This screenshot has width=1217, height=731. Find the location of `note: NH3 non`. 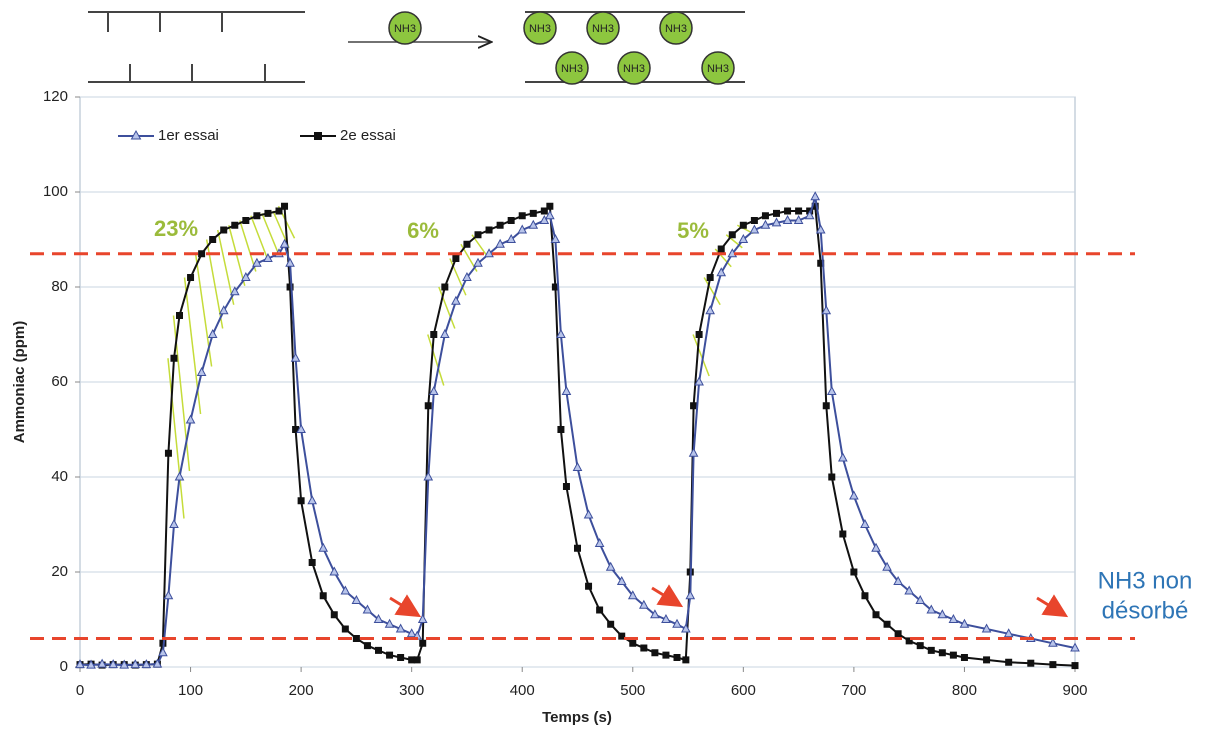

note: NH3 non is located at coordinates (1145, 580).